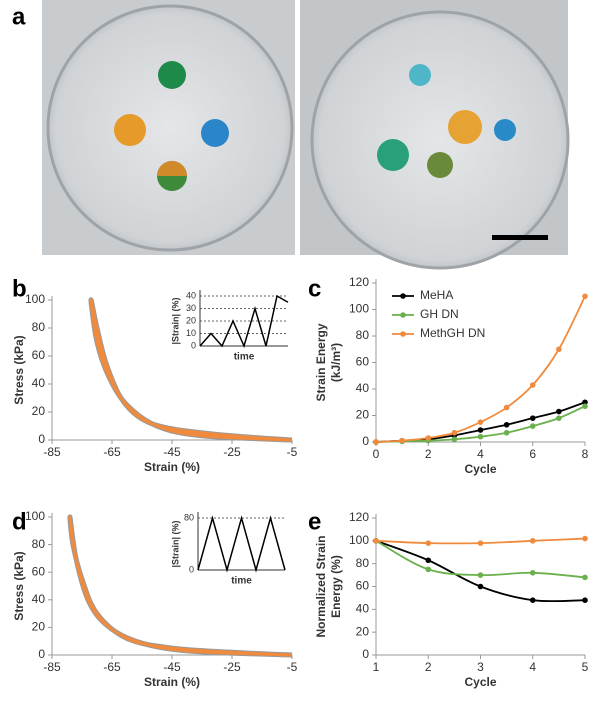 Image resolution: width=600 pixels, height=708 pixels. I want to click on x-tick-label: 0, so click(376, 454).